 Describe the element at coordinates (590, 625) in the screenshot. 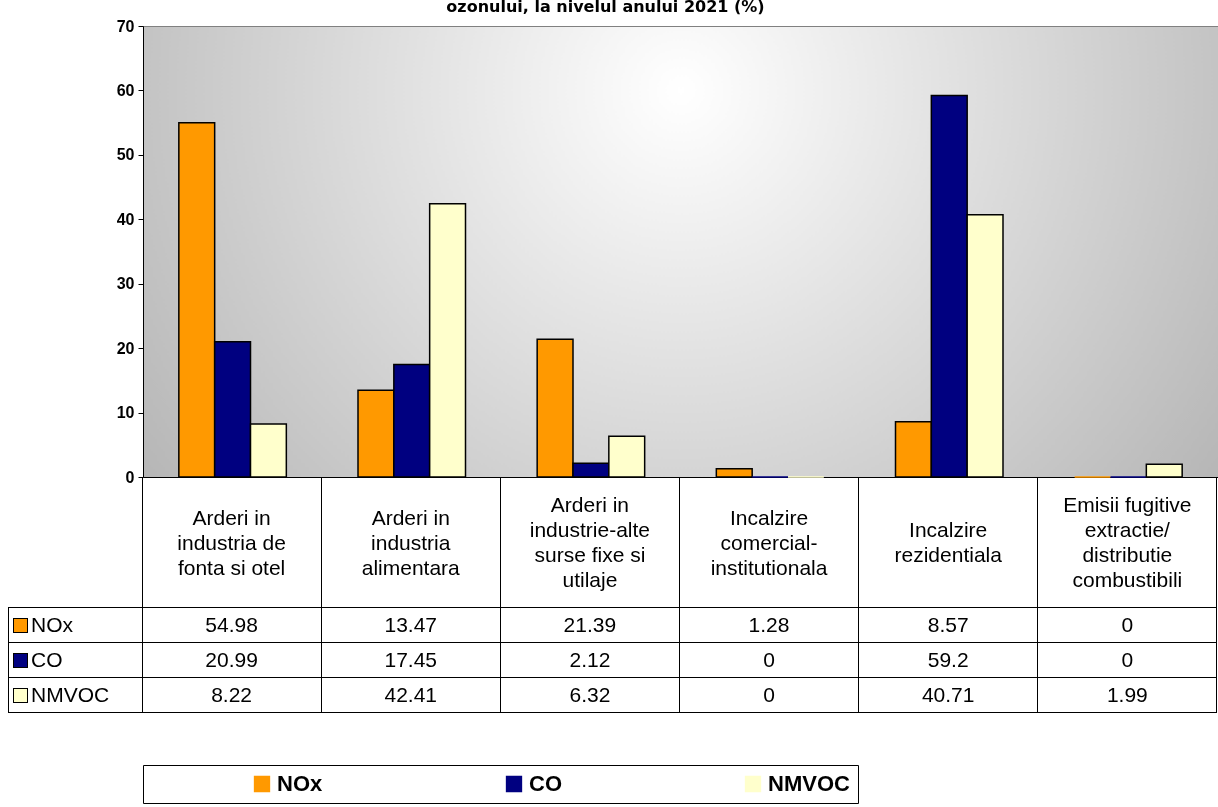

I see `data-label: 21.39` at that location.